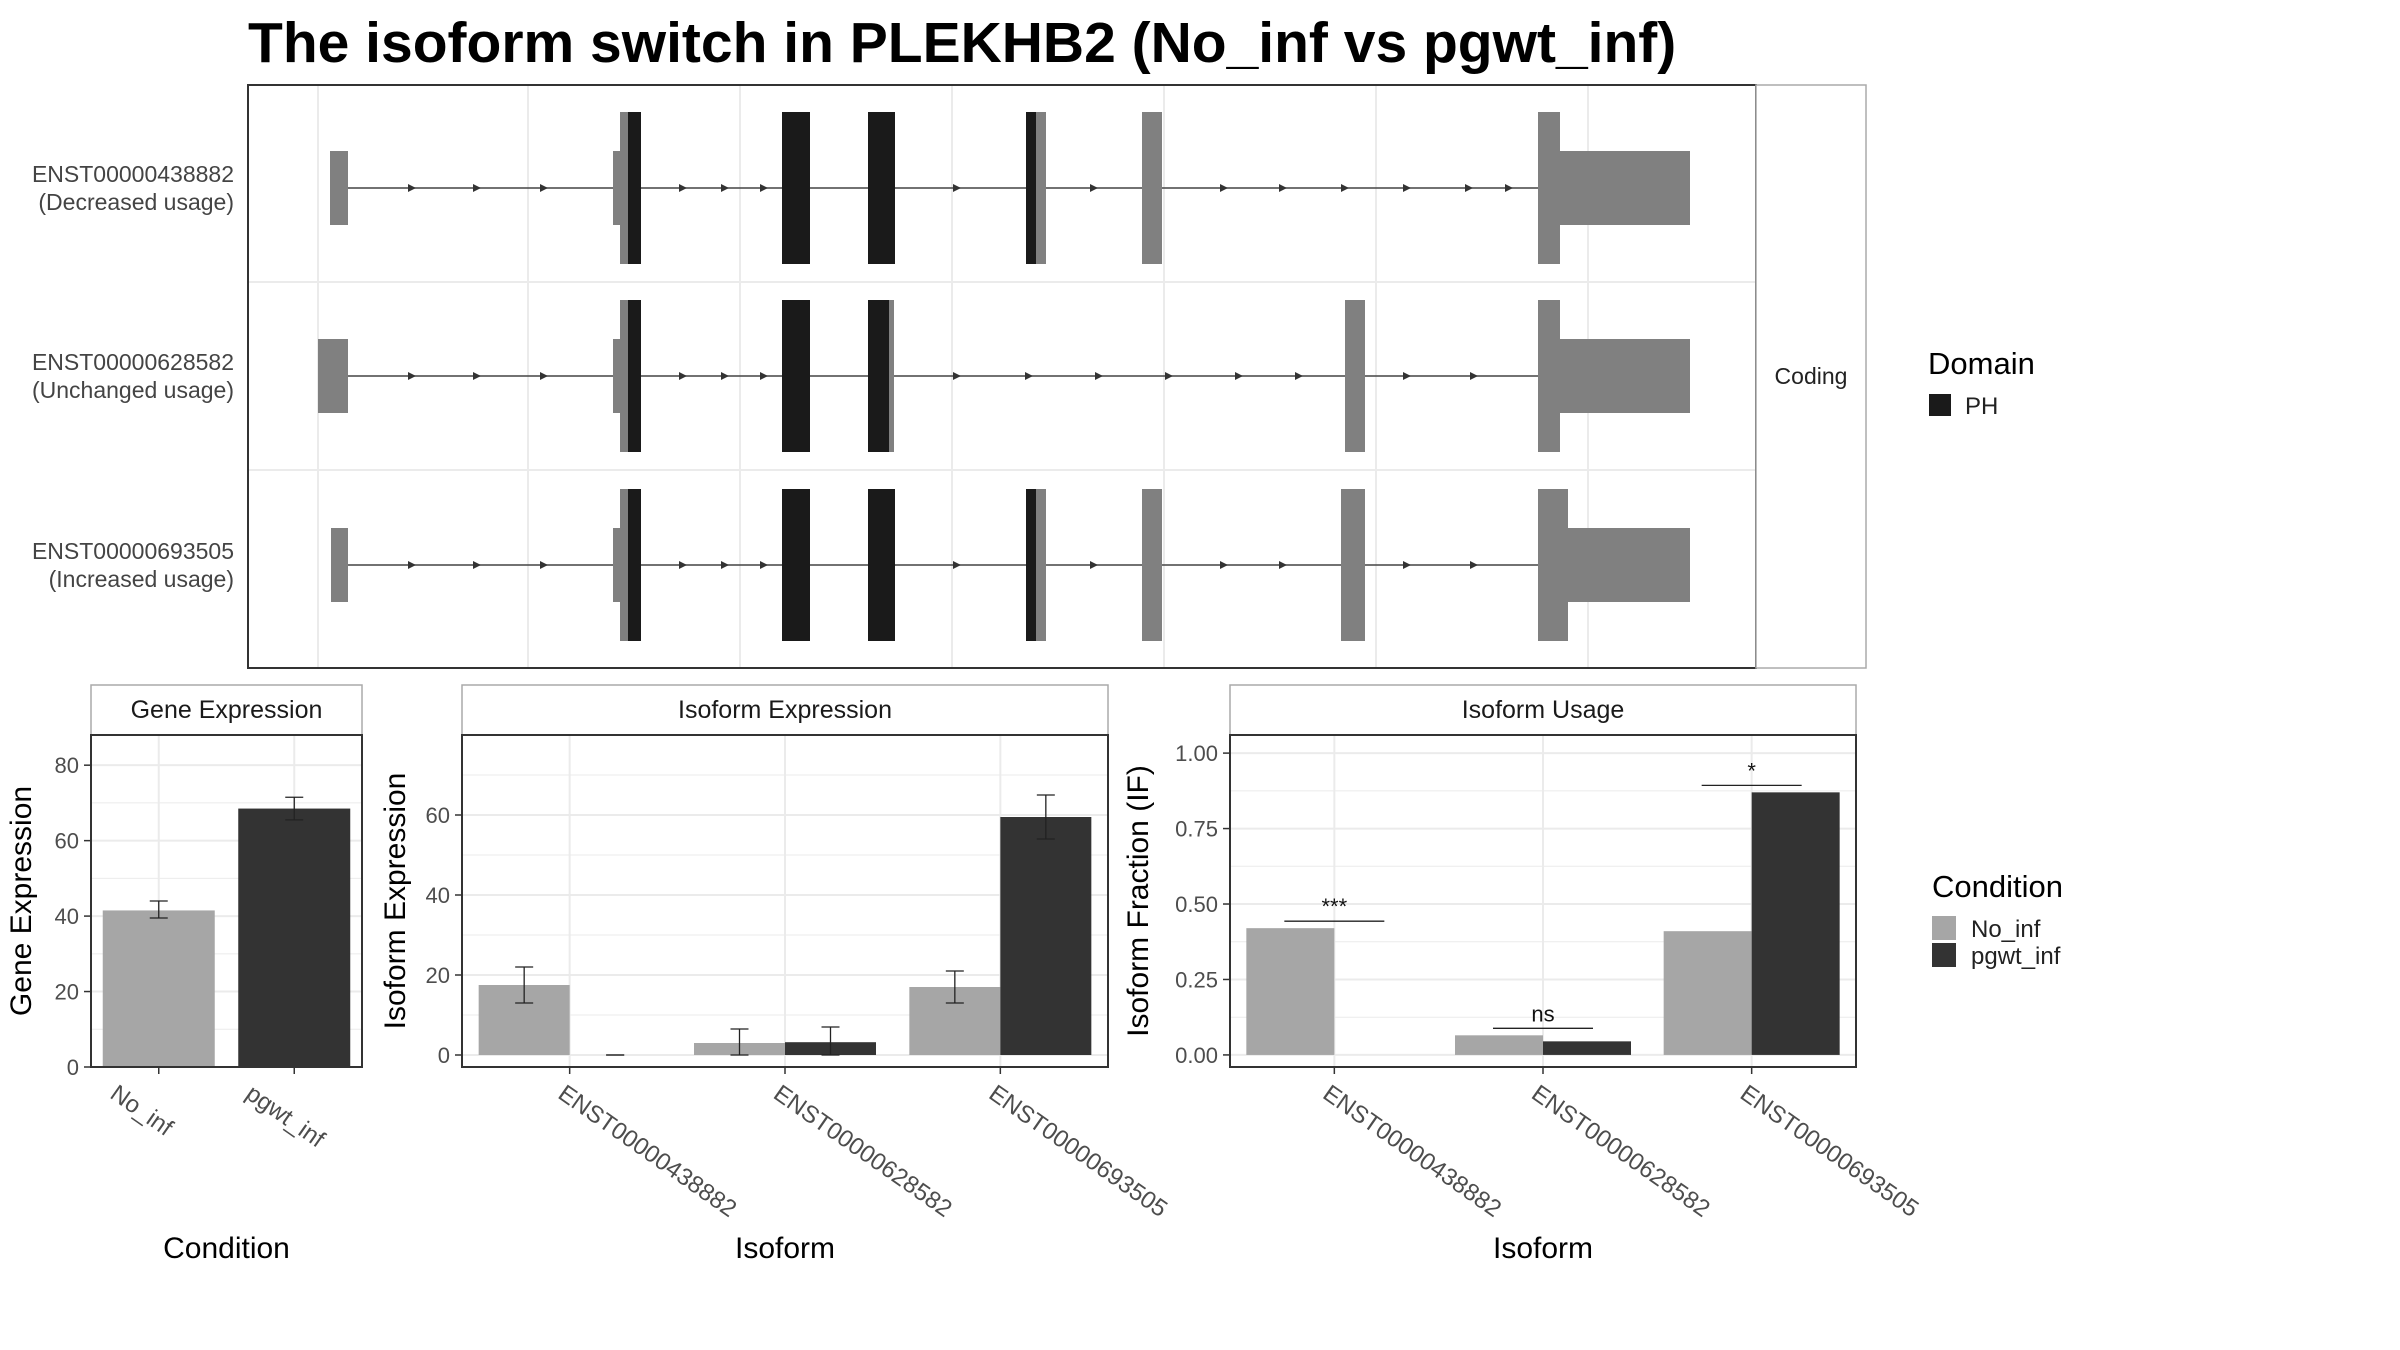 Image resolution: width=2400 pixels, height=1350 pixels. I want to click on x-tick-label: ENST00000438882, so click(1412, 1151).